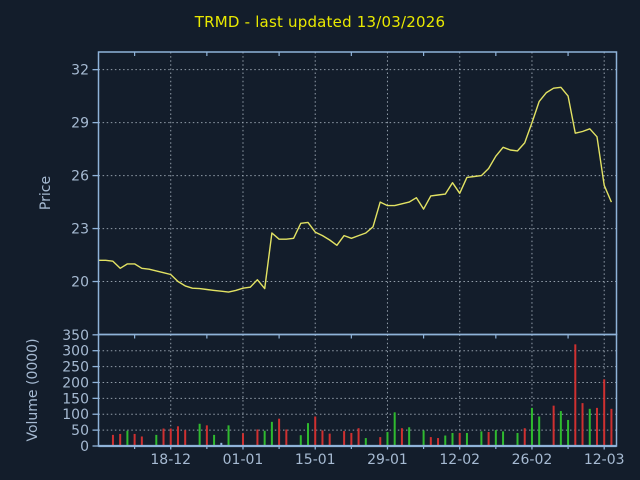  What do you see at coordinates (80, 71) in the screenshot?
I see `price-ytick-label: 32` at bounding box center [80, 71].